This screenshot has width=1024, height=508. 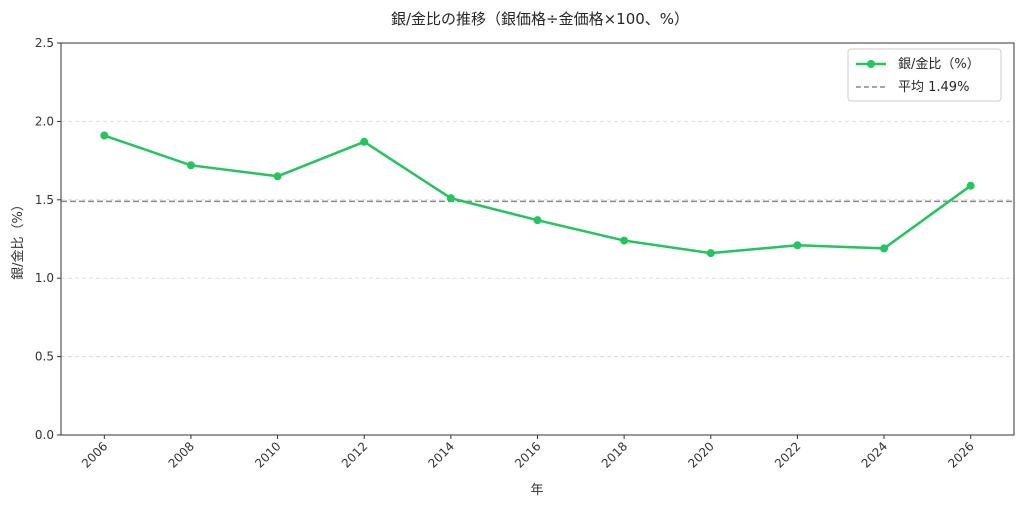 What do you see at coordinates (874, 454) in the screenshot?
I see `x-tick-label: 2024` at bounding box center [874, 454].